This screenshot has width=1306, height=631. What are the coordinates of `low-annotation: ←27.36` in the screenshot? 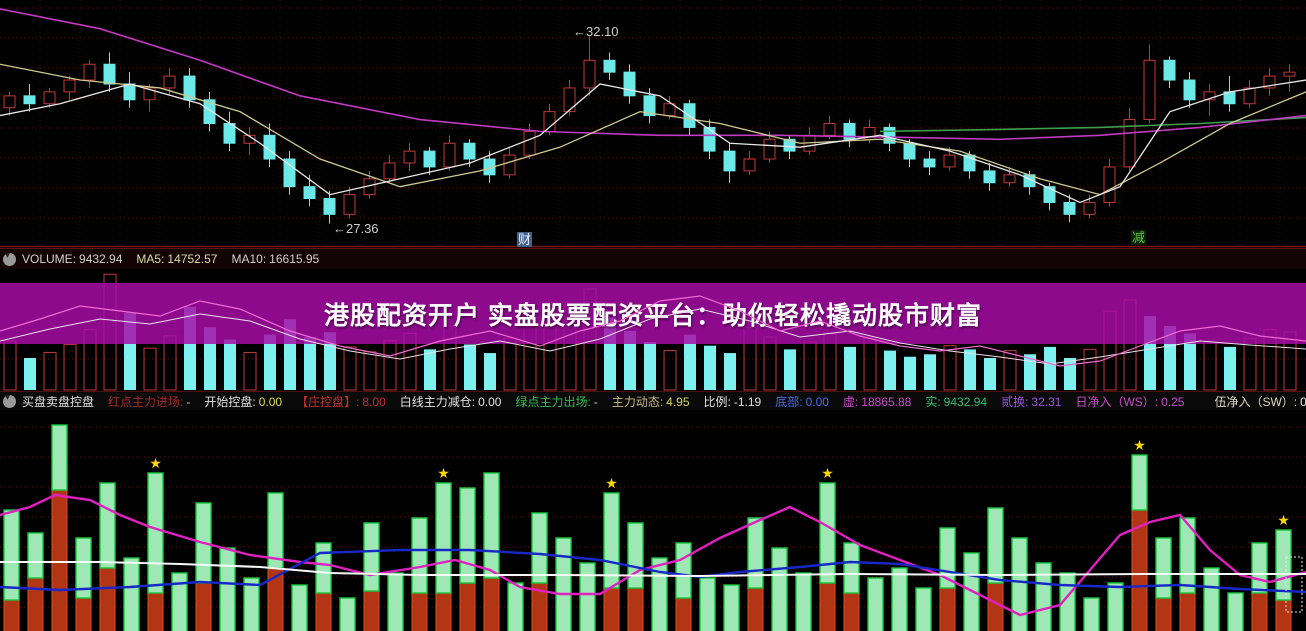 It's located at (356, 228).